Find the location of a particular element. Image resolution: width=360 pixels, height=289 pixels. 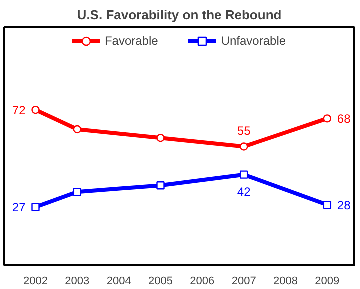

legend-label: Favorable is located at coordinates (131, 41).